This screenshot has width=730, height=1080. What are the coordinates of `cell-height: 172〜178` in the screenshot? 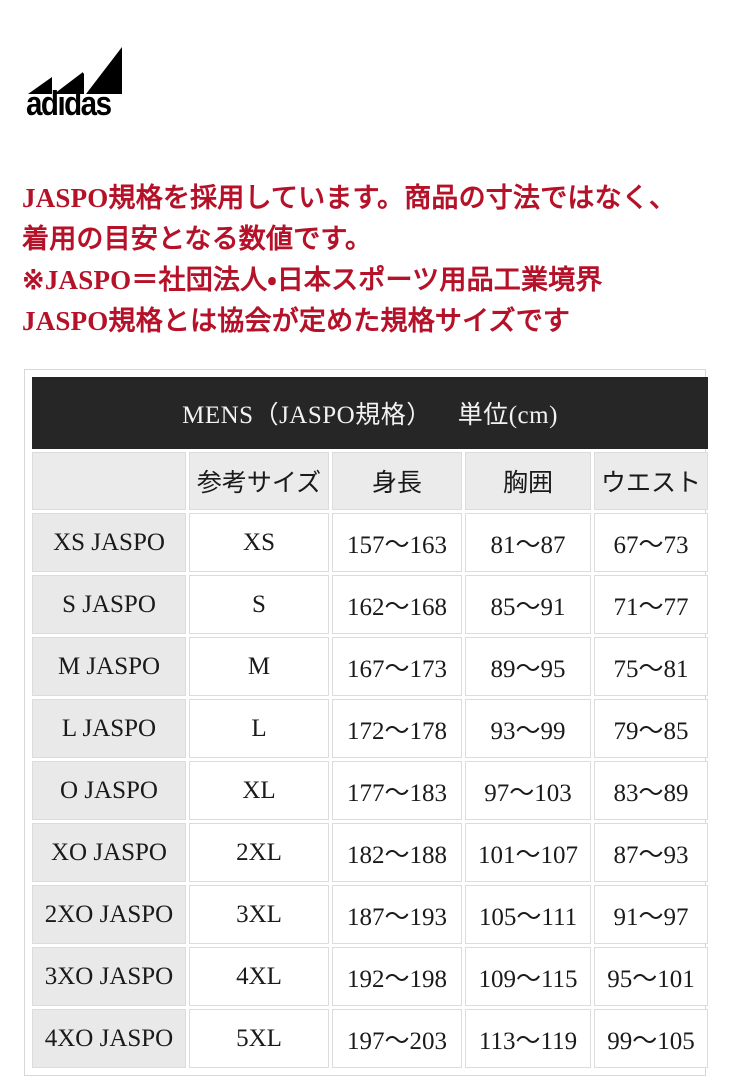 It's located at (397, 728).